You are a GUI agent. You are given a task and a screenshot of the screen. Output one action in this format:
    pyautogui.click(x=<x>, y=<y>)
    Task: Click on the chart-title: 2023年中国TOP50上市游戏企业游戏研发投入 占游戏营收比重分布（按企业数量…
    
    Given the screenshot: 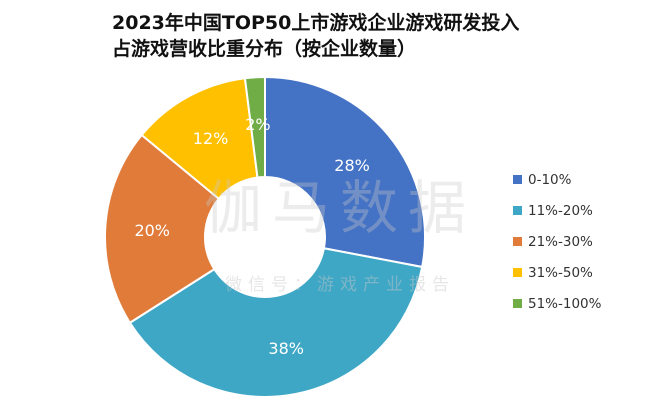 What is the action you would take?
    pyautogui.click(x=315, y=36)
    